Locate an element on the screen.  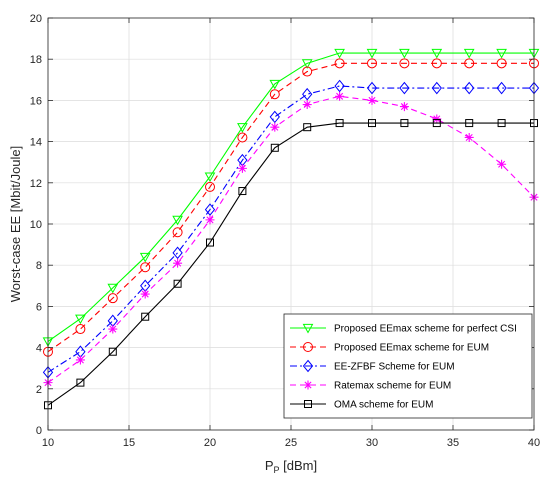
legend-item: EE-ZFBF Scheme for EUM is located at coordinates (372, 366).